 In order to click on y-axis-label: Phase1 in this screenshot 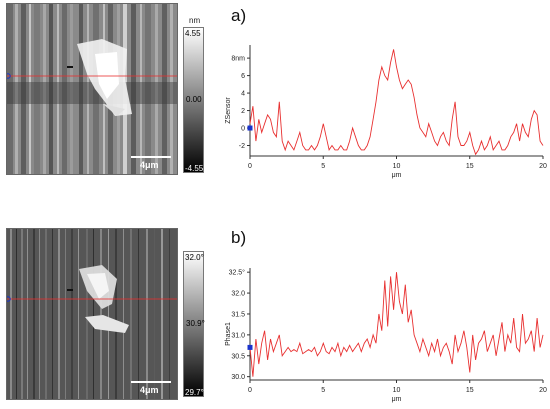, I will do `click(228, 334)`.